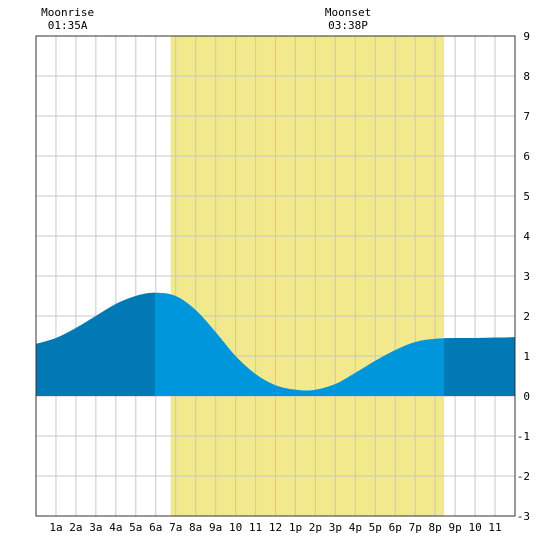  I want to click on moon-event-label: Moonset, so click(348, 12).